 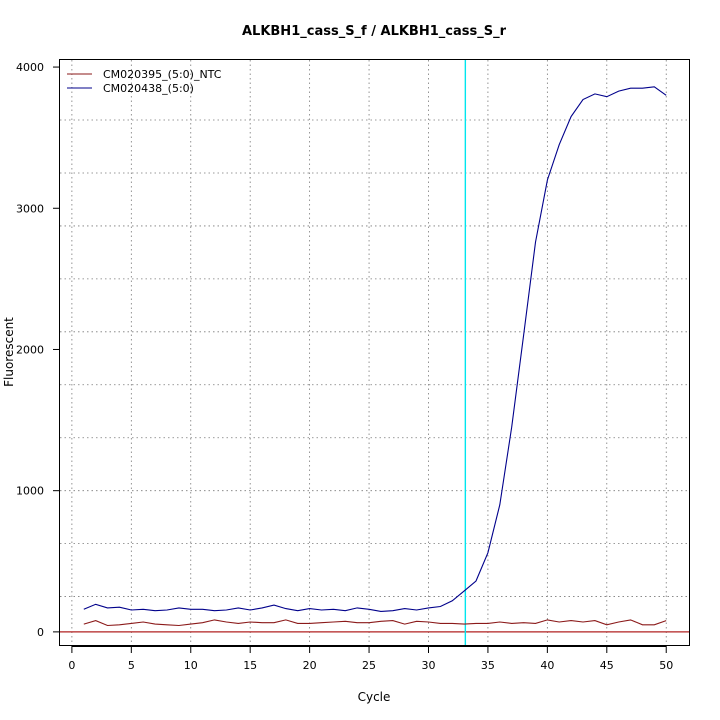 What do you see at coordinates (191, 665) in the screenshot?
I see `x-tick-label: 10` at bounding box center [191, 665].